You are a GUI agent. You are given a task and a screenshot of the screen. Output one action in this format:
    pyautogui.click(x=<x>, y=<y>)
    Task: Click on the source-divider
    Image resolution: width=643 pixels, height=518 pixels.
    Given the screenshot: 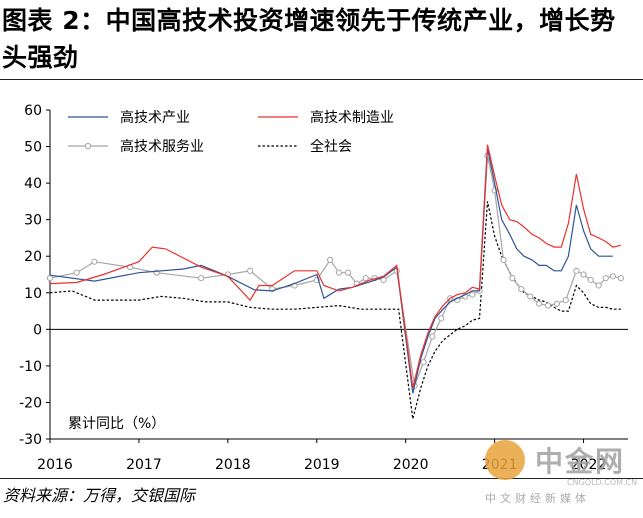 What is the action you would take?
    pyautogui.click(x=321, y=478)
    